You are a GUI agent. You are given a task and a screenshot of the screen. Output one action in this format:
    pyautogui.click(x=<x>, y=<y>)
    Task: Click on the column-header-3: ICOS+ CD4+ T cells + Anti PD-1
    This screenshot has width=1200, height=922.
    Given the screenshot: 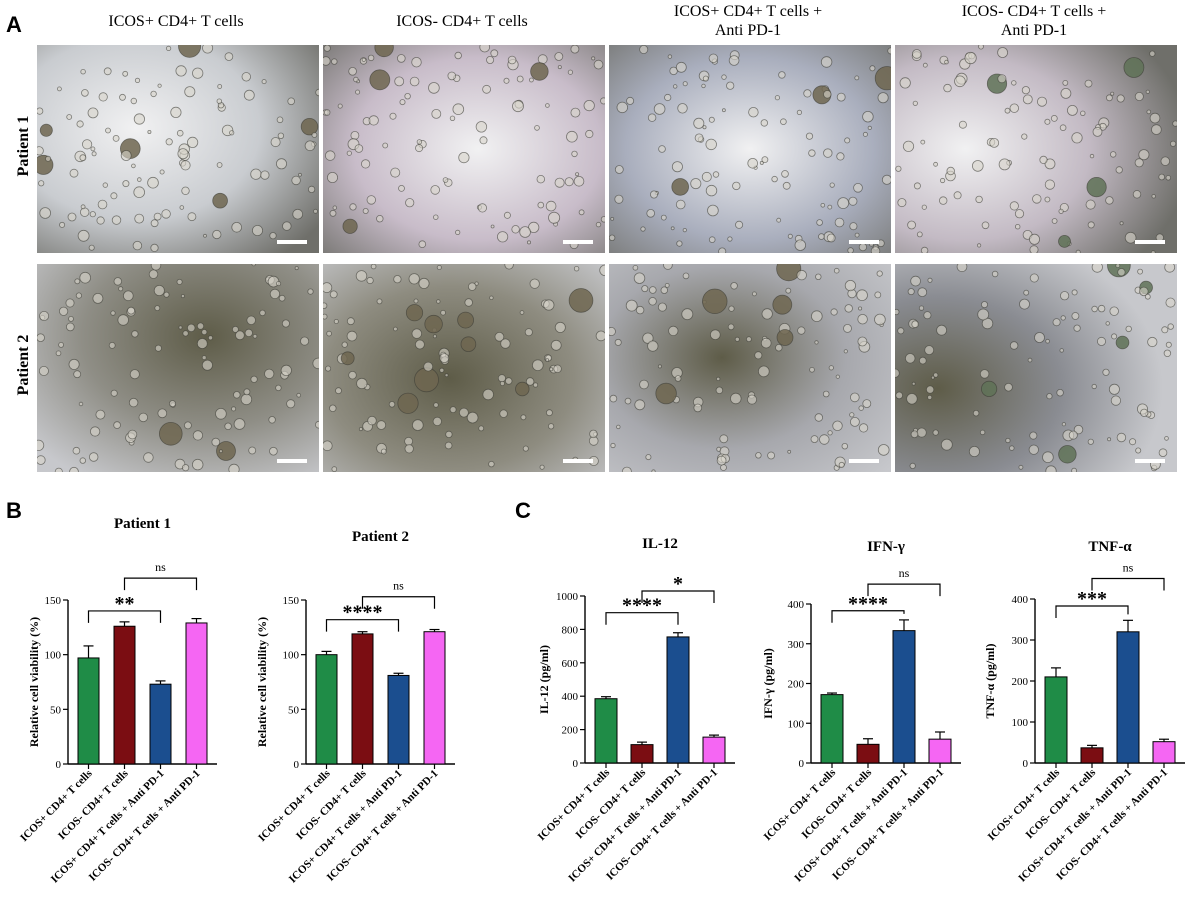 What is the action you would take?
    pyautogui.click(x=748, y=21)
    